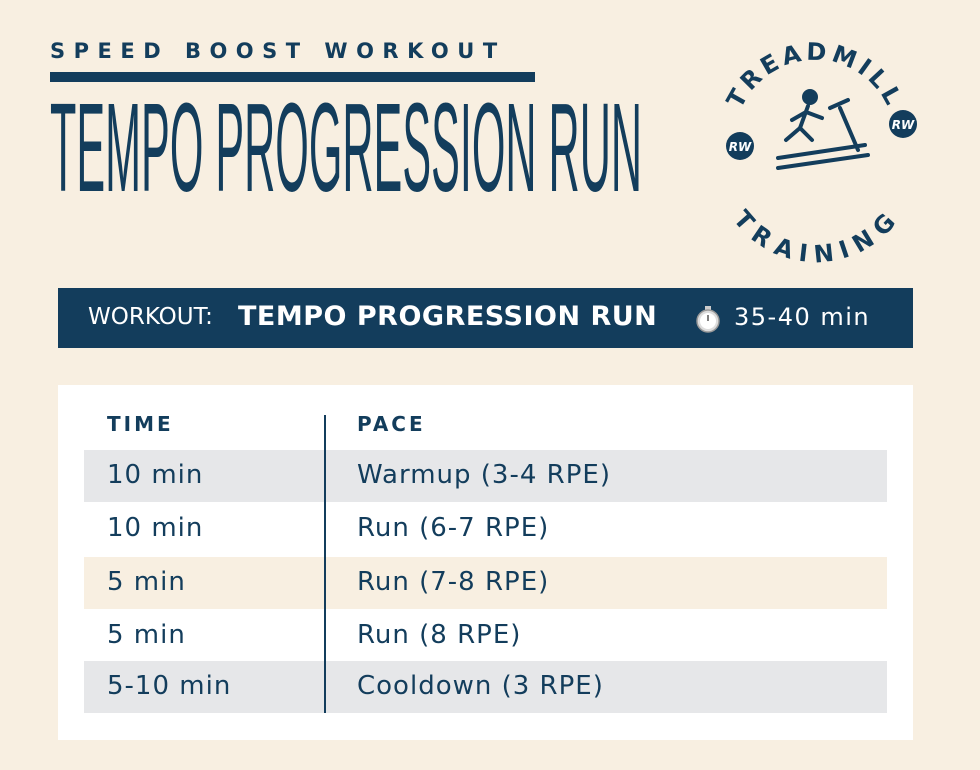 The height and width of the screenshot is (770, 980). I want to click on stopwatch-icon, so click(708, 319).